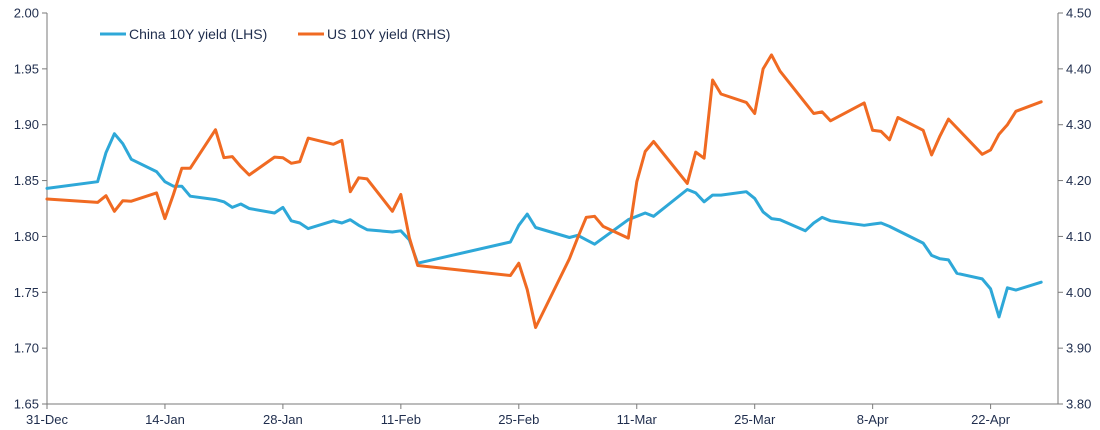 The height and width of the screenshot is (430, 1100). What do you see at coordinates (47, 419) in the screenshot?
I see `x-tick-label: 31-Dec` at bounding box center [47, 419].